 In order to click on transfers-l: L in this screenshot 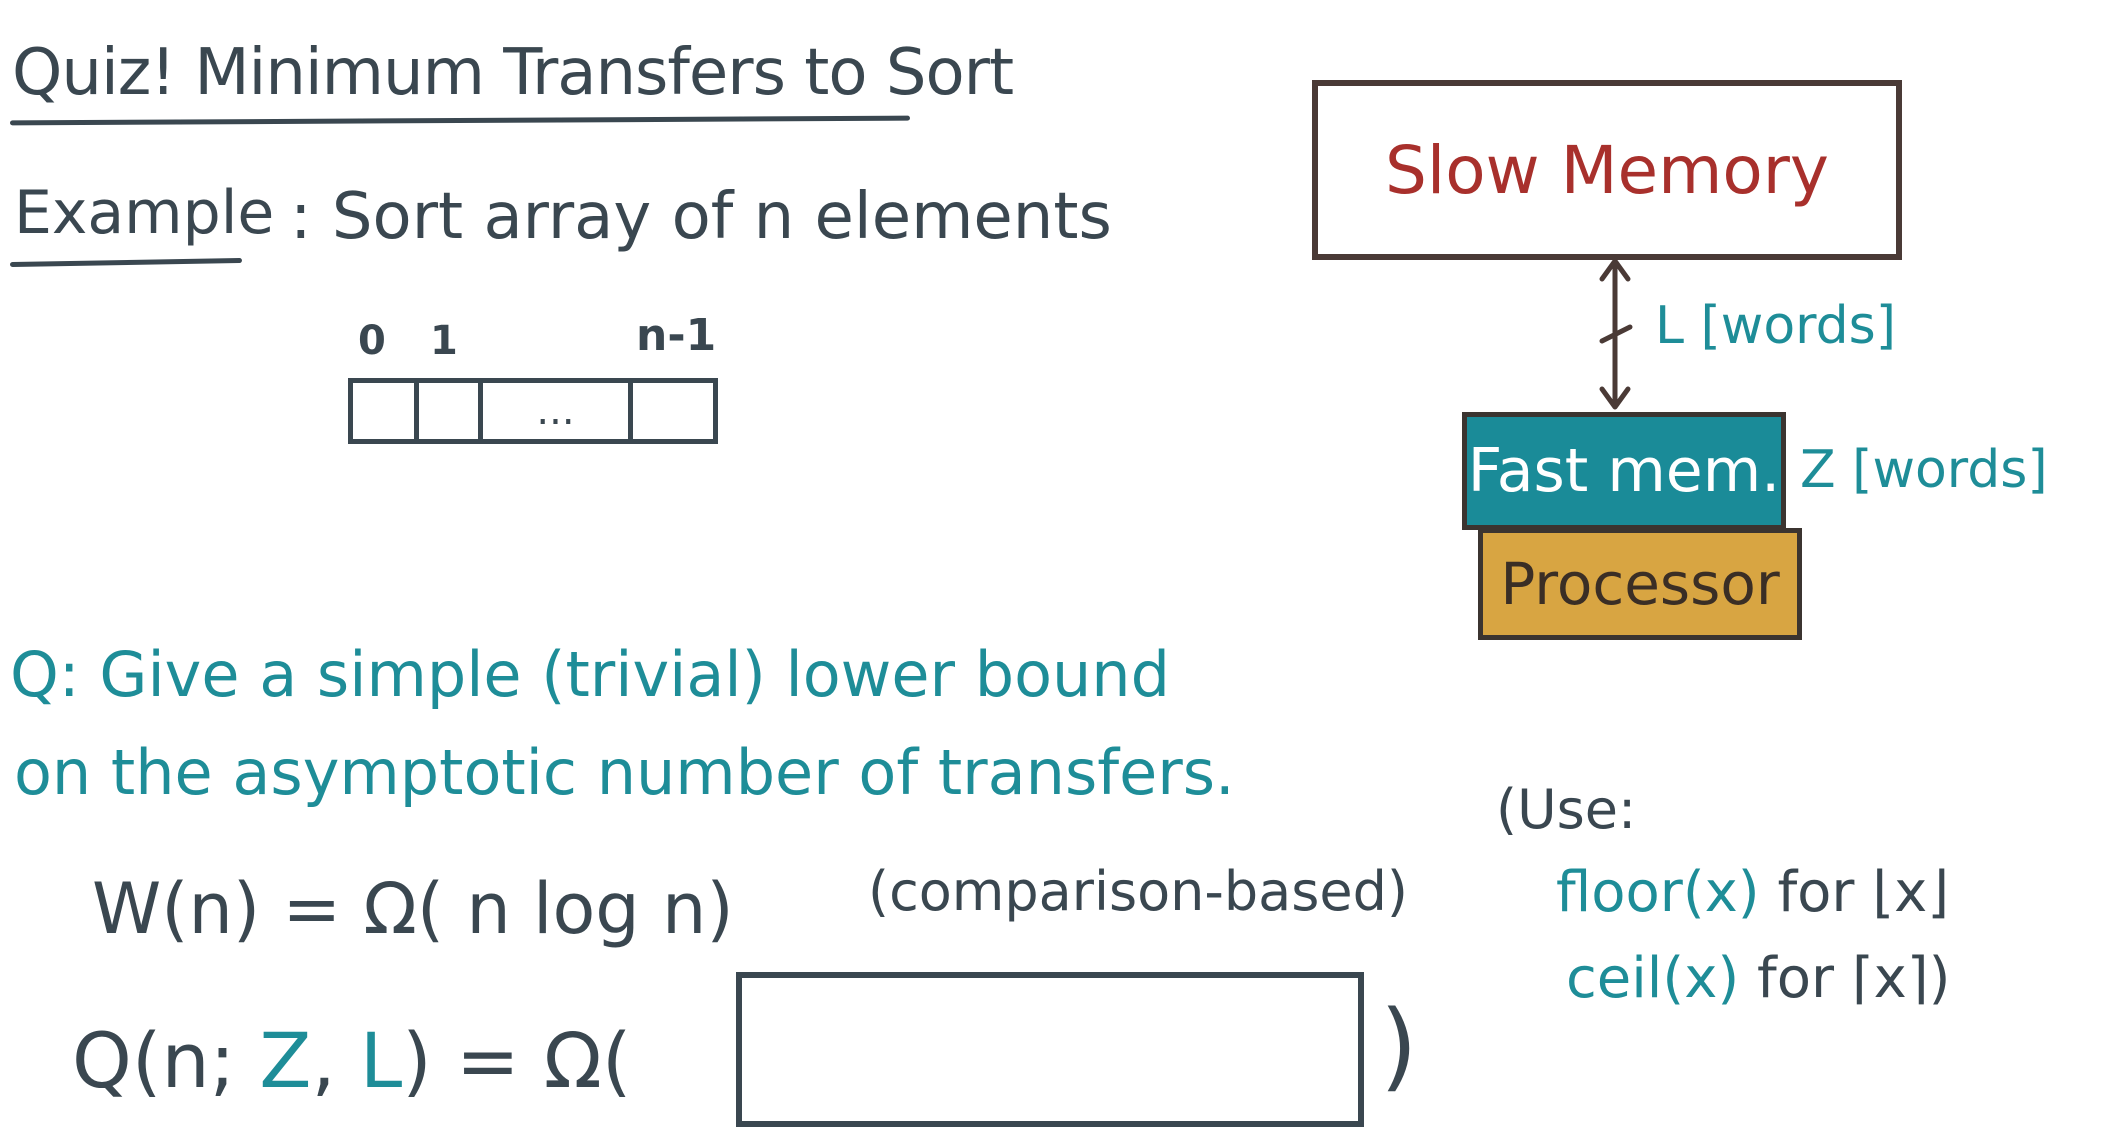, I will do `click(381, 1060)`.